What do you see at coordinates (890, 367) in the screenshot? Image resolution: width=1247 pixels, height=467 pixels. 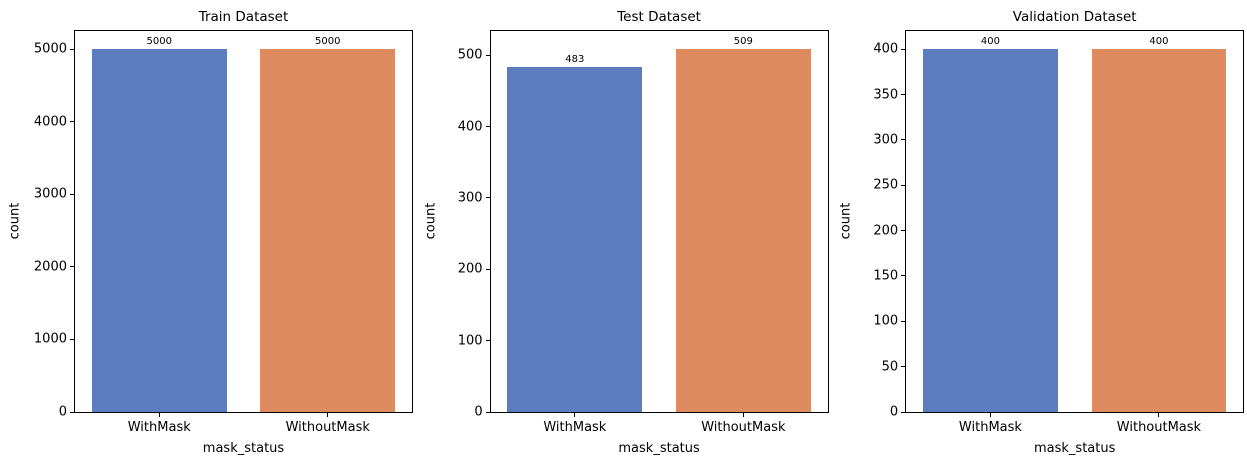 I see `y-tick-label: 50` at bounding box center [890, 367].